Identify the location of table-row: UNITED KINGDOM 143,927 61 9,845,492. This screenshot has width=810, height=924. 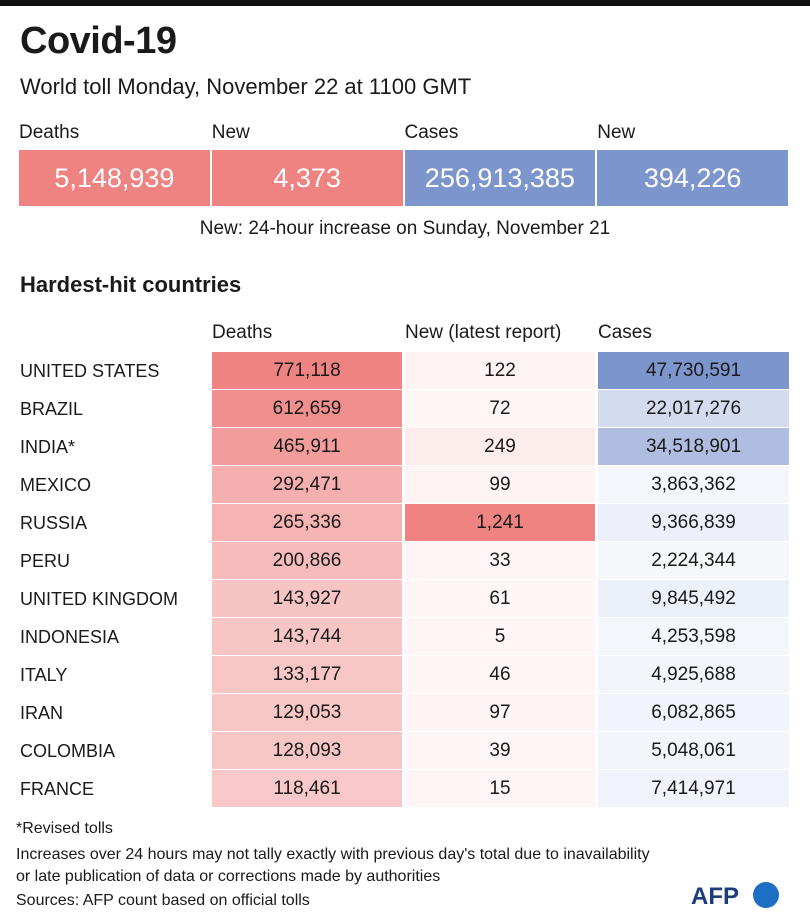
(405, 599).